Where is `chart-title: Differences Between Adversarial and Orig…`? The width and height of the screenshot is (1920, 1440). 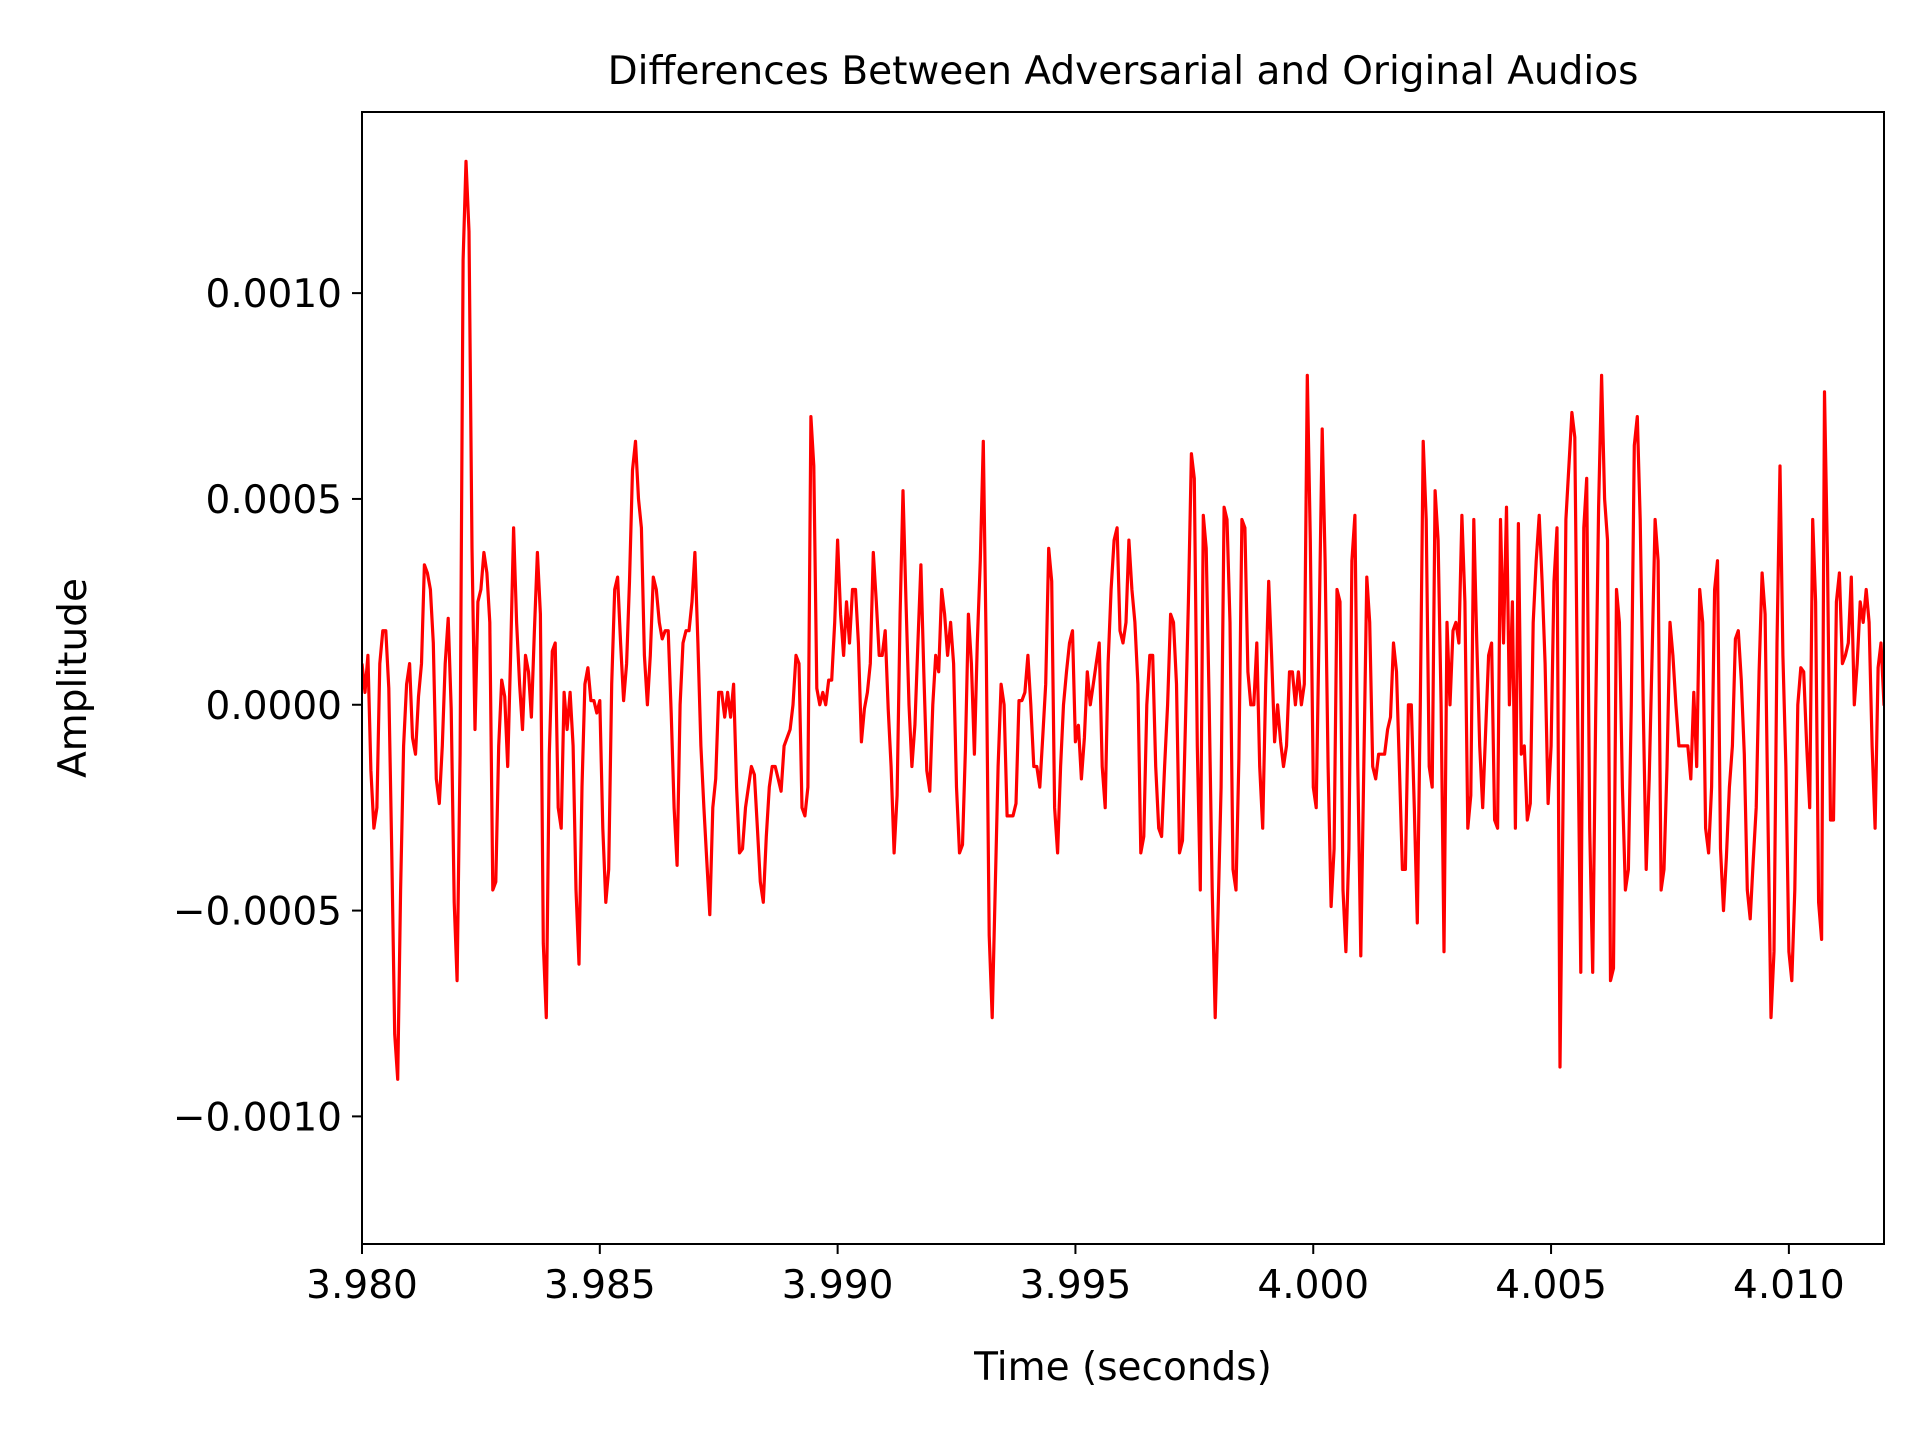 chart-title: Differences Between Adversarial and Orig… is located at coordinates (1123, 71).